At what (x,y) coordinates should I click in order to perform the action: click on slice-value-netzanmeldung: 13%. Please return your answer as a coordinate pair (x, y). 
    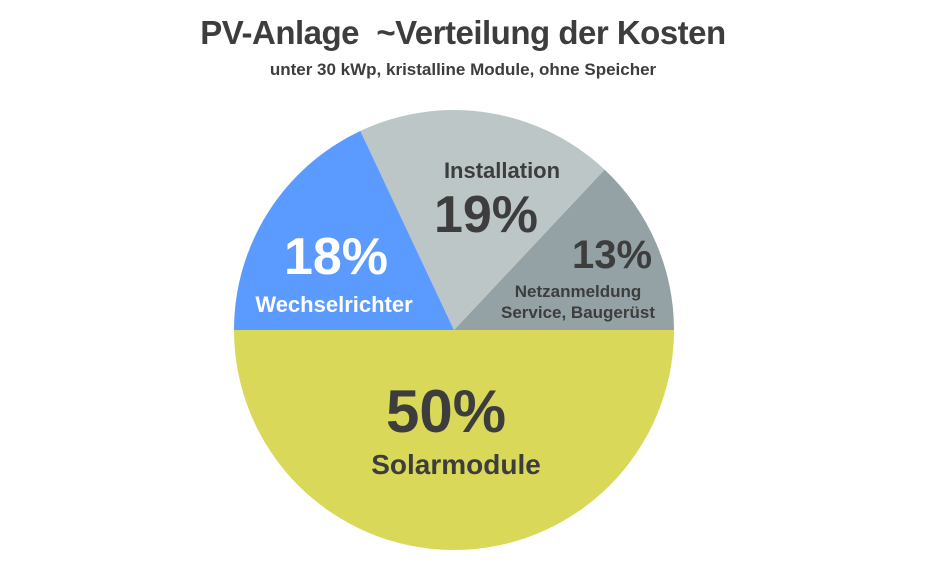
    Looking at the image, I should click on (612, 255).